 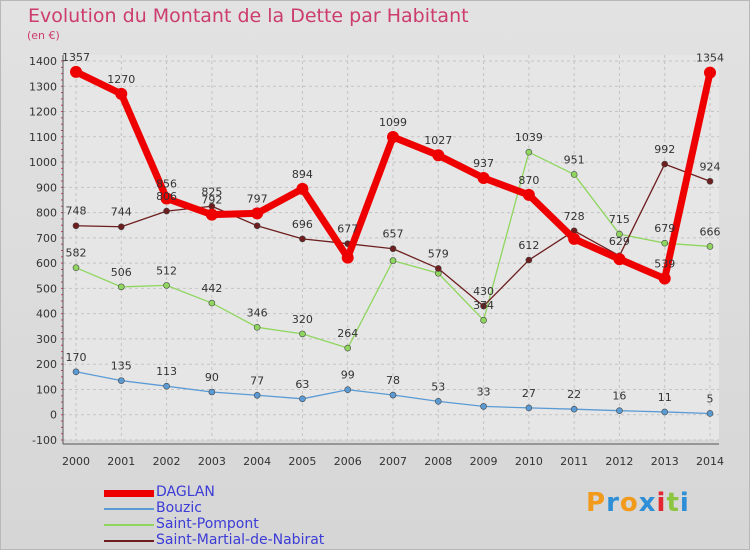 I want to click on legend-label: DAGLAN, so click(x=185, y=492).